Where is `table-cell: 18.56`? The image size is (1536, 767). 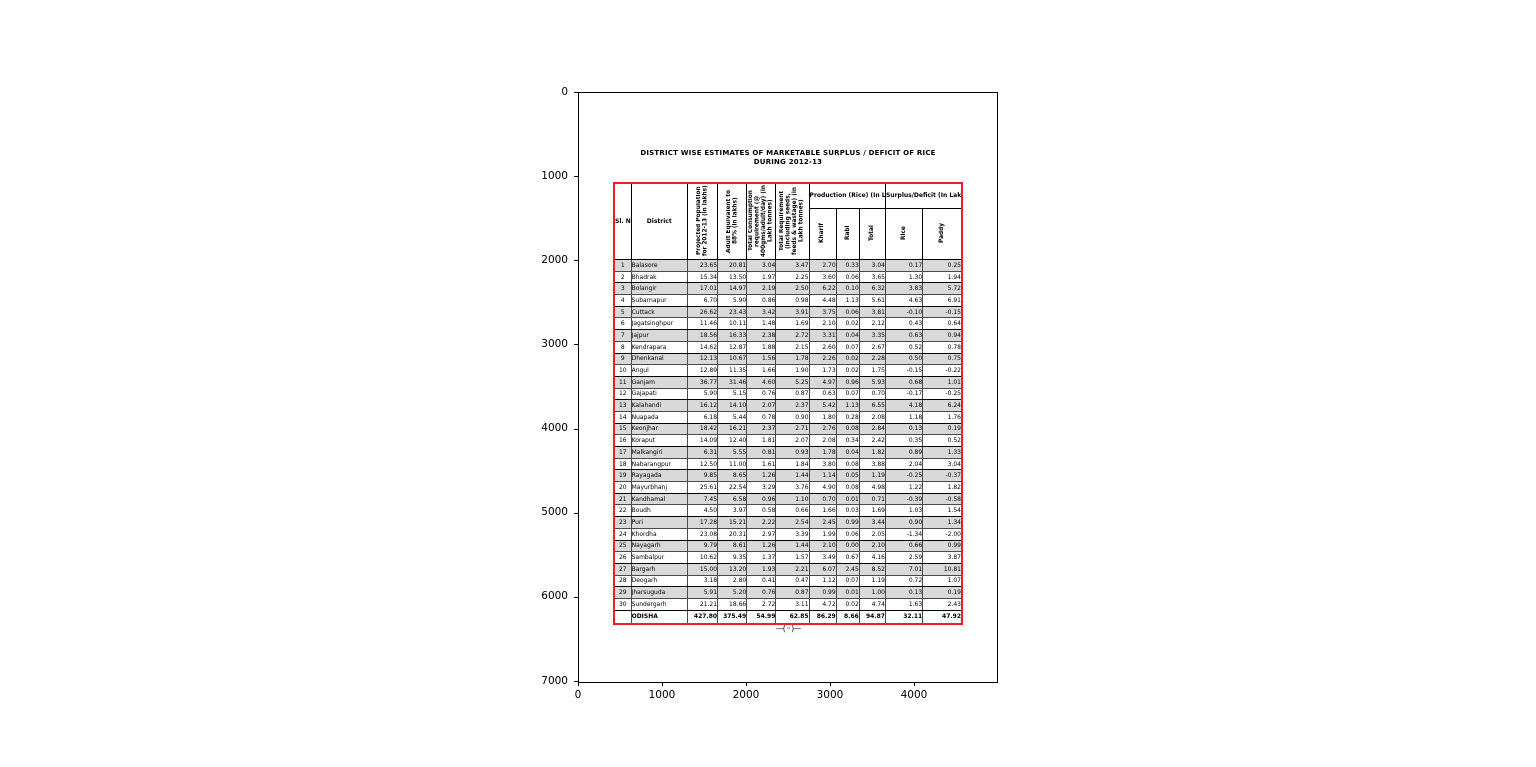
table-cell: 18.56 is located at coordinates (702, 335).